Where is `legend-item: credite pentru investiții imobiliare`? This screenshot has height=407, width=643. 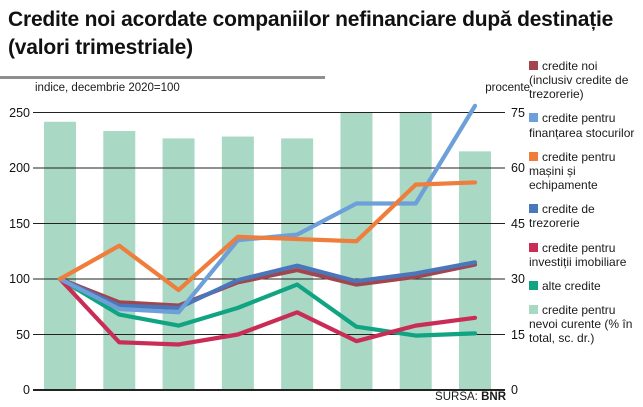
legend-item: credite pentru investiții imobiliare is located at coordinates (585, 255).